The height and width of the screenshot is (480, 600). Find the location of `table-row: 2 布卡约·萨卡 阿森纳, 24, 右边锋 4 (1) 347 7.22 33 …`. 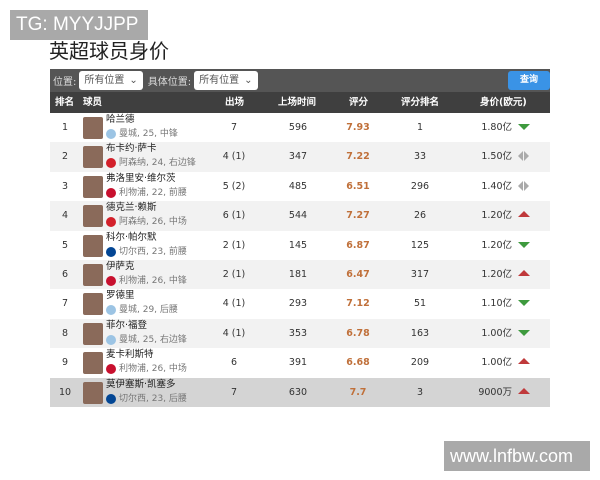

table-row: 2 布卡约·萨卡 阿森纳, 24, 右边锋 4 (1) 347 7.22 33 … is located at coordinates (300, 157).